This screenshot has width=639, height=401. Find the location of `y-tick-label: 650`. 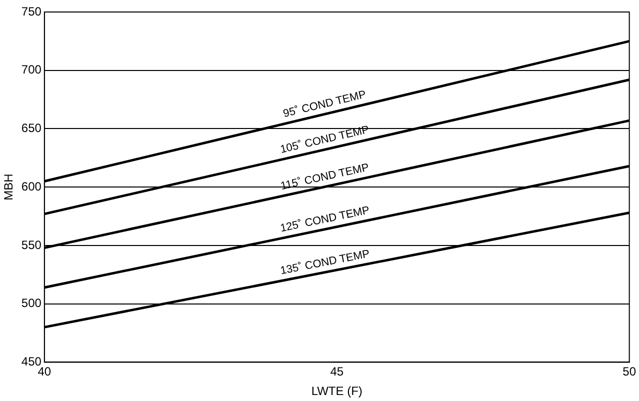

y-tick-label: 650 is located at coordinates (31, 128).